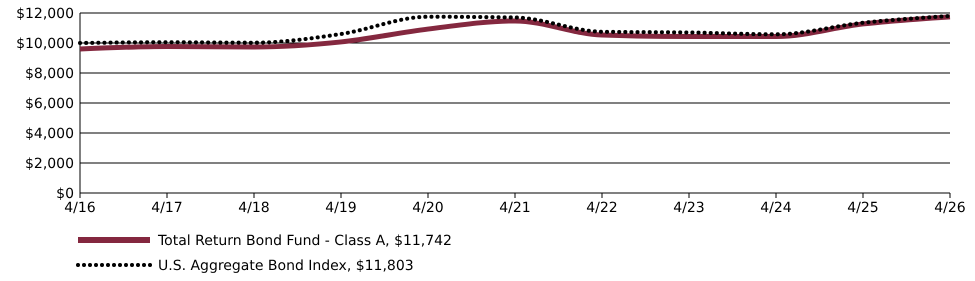  What do you see at coordinates (254, 208) in the screenshot?
I see `x-tick-label: 4/18` at bounding box center [254, 208].